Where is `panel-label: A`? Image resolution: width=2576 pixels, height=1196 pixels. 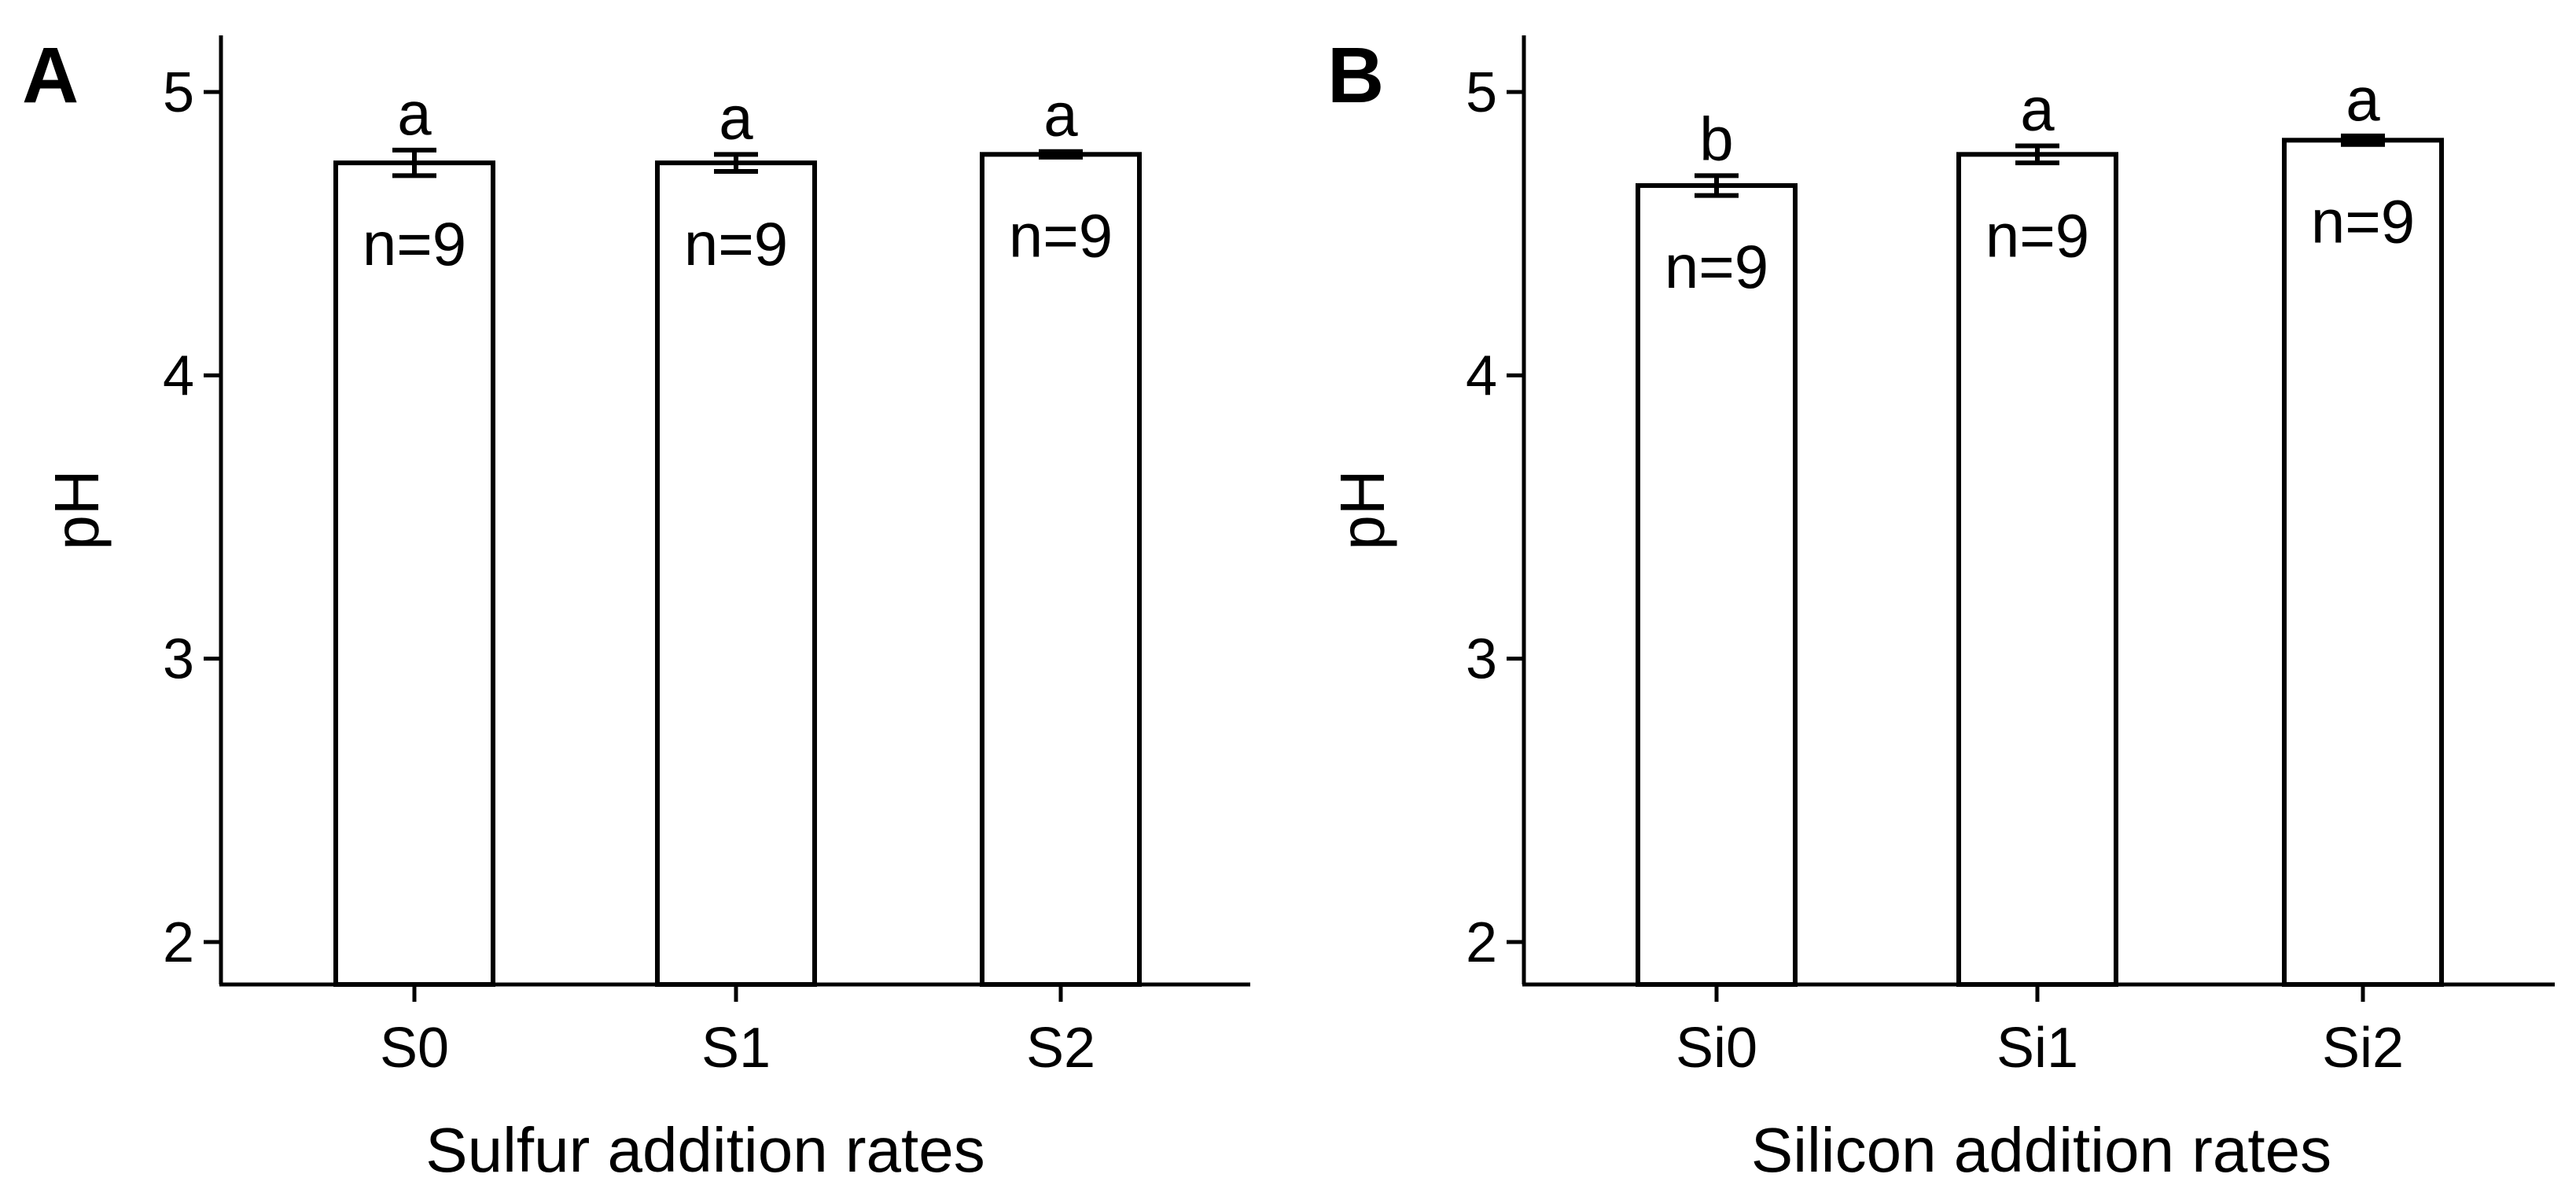
panel-label: A is located at coordinates (51, 75).